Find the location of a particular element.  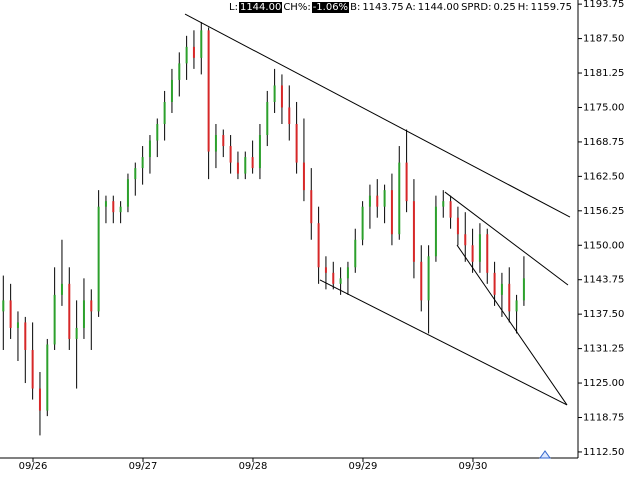

y-tick-label: 1187.50 is located at coordinates (603, 39).